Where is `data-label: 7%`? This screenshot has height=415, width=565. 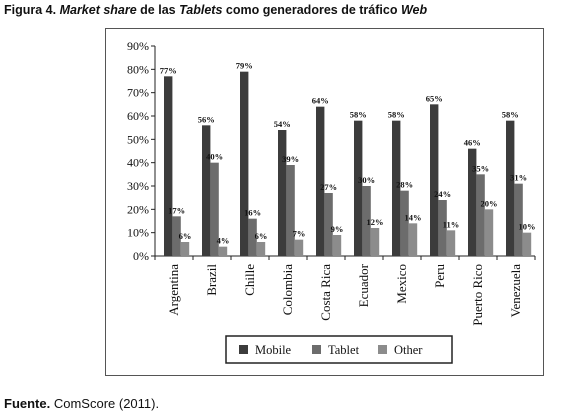 data-label: 7% is located at coordinates (299, 234).